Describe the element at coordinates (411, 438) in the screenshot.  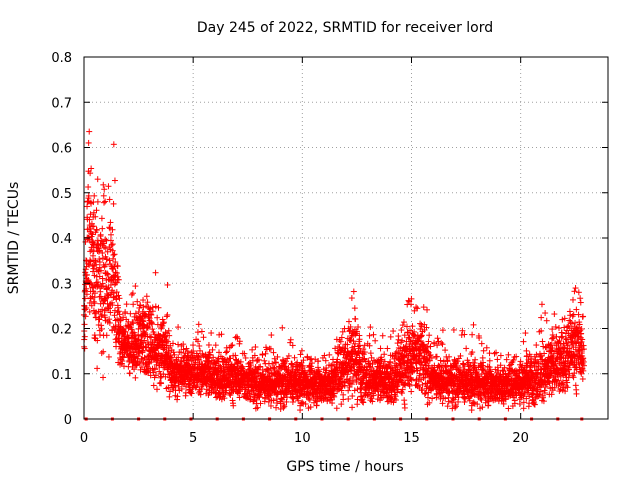
I see `x-tick-label: 15` at that location.